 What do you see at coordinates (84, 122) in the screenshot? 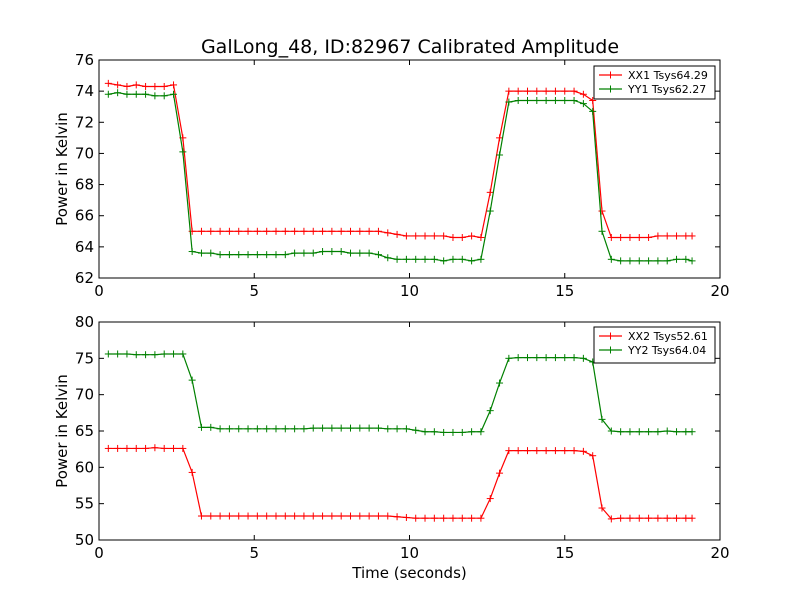
I see `y-tick-label: 72` at bounding box center [84, 122].